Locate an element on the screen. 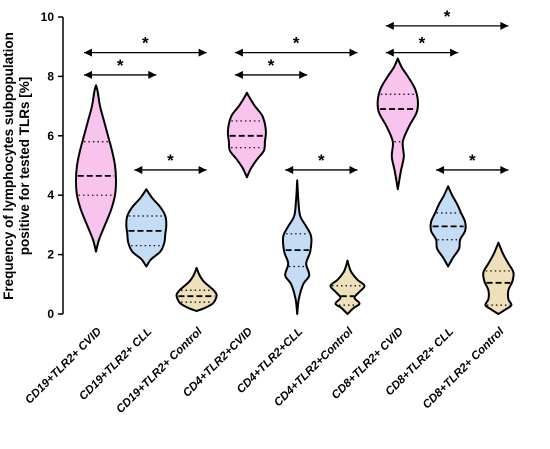  y-tick-label: 2 is located at coordinates (50, 255).